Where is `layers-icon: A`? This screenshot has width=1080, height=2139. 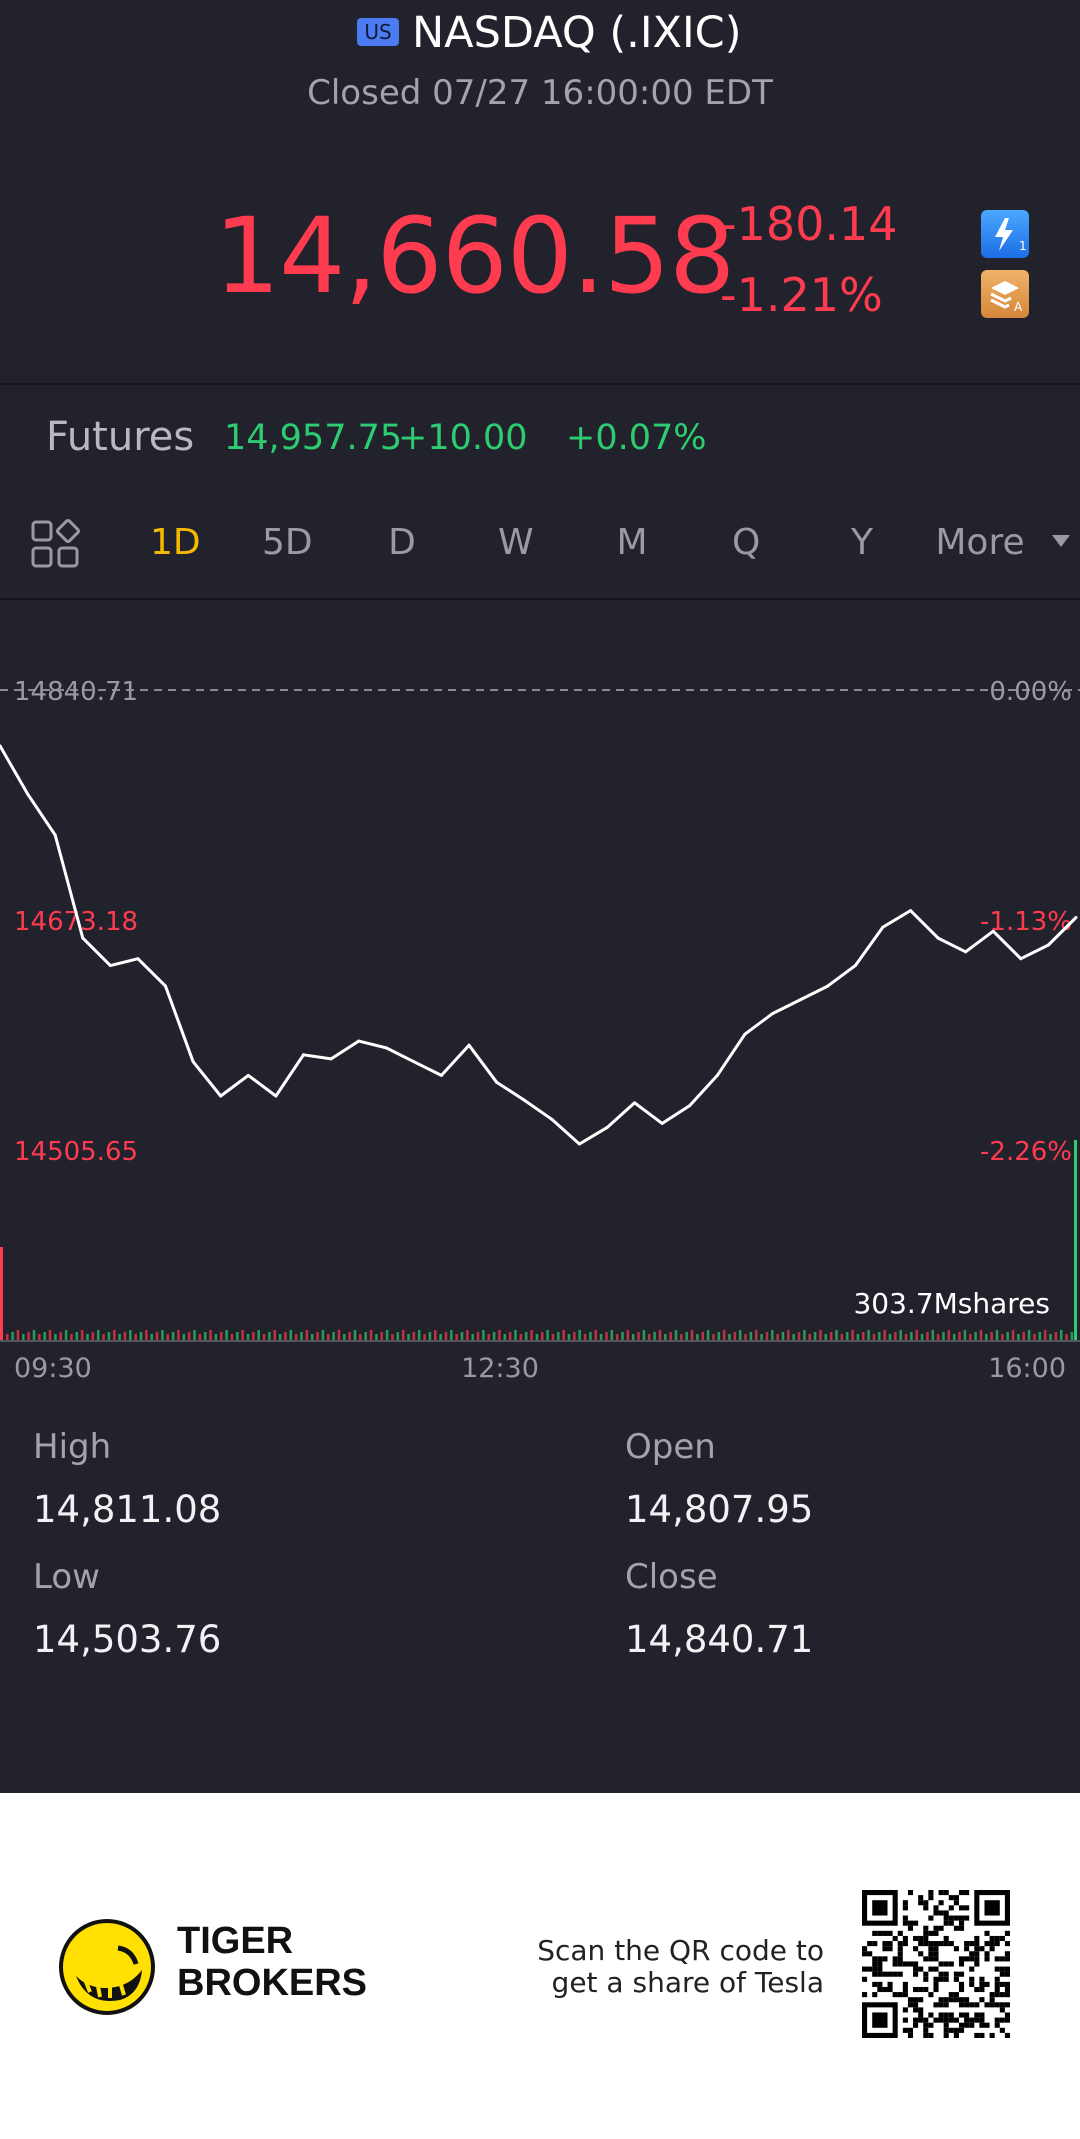 layers-icon: A is located at coordinates (1005, 294).